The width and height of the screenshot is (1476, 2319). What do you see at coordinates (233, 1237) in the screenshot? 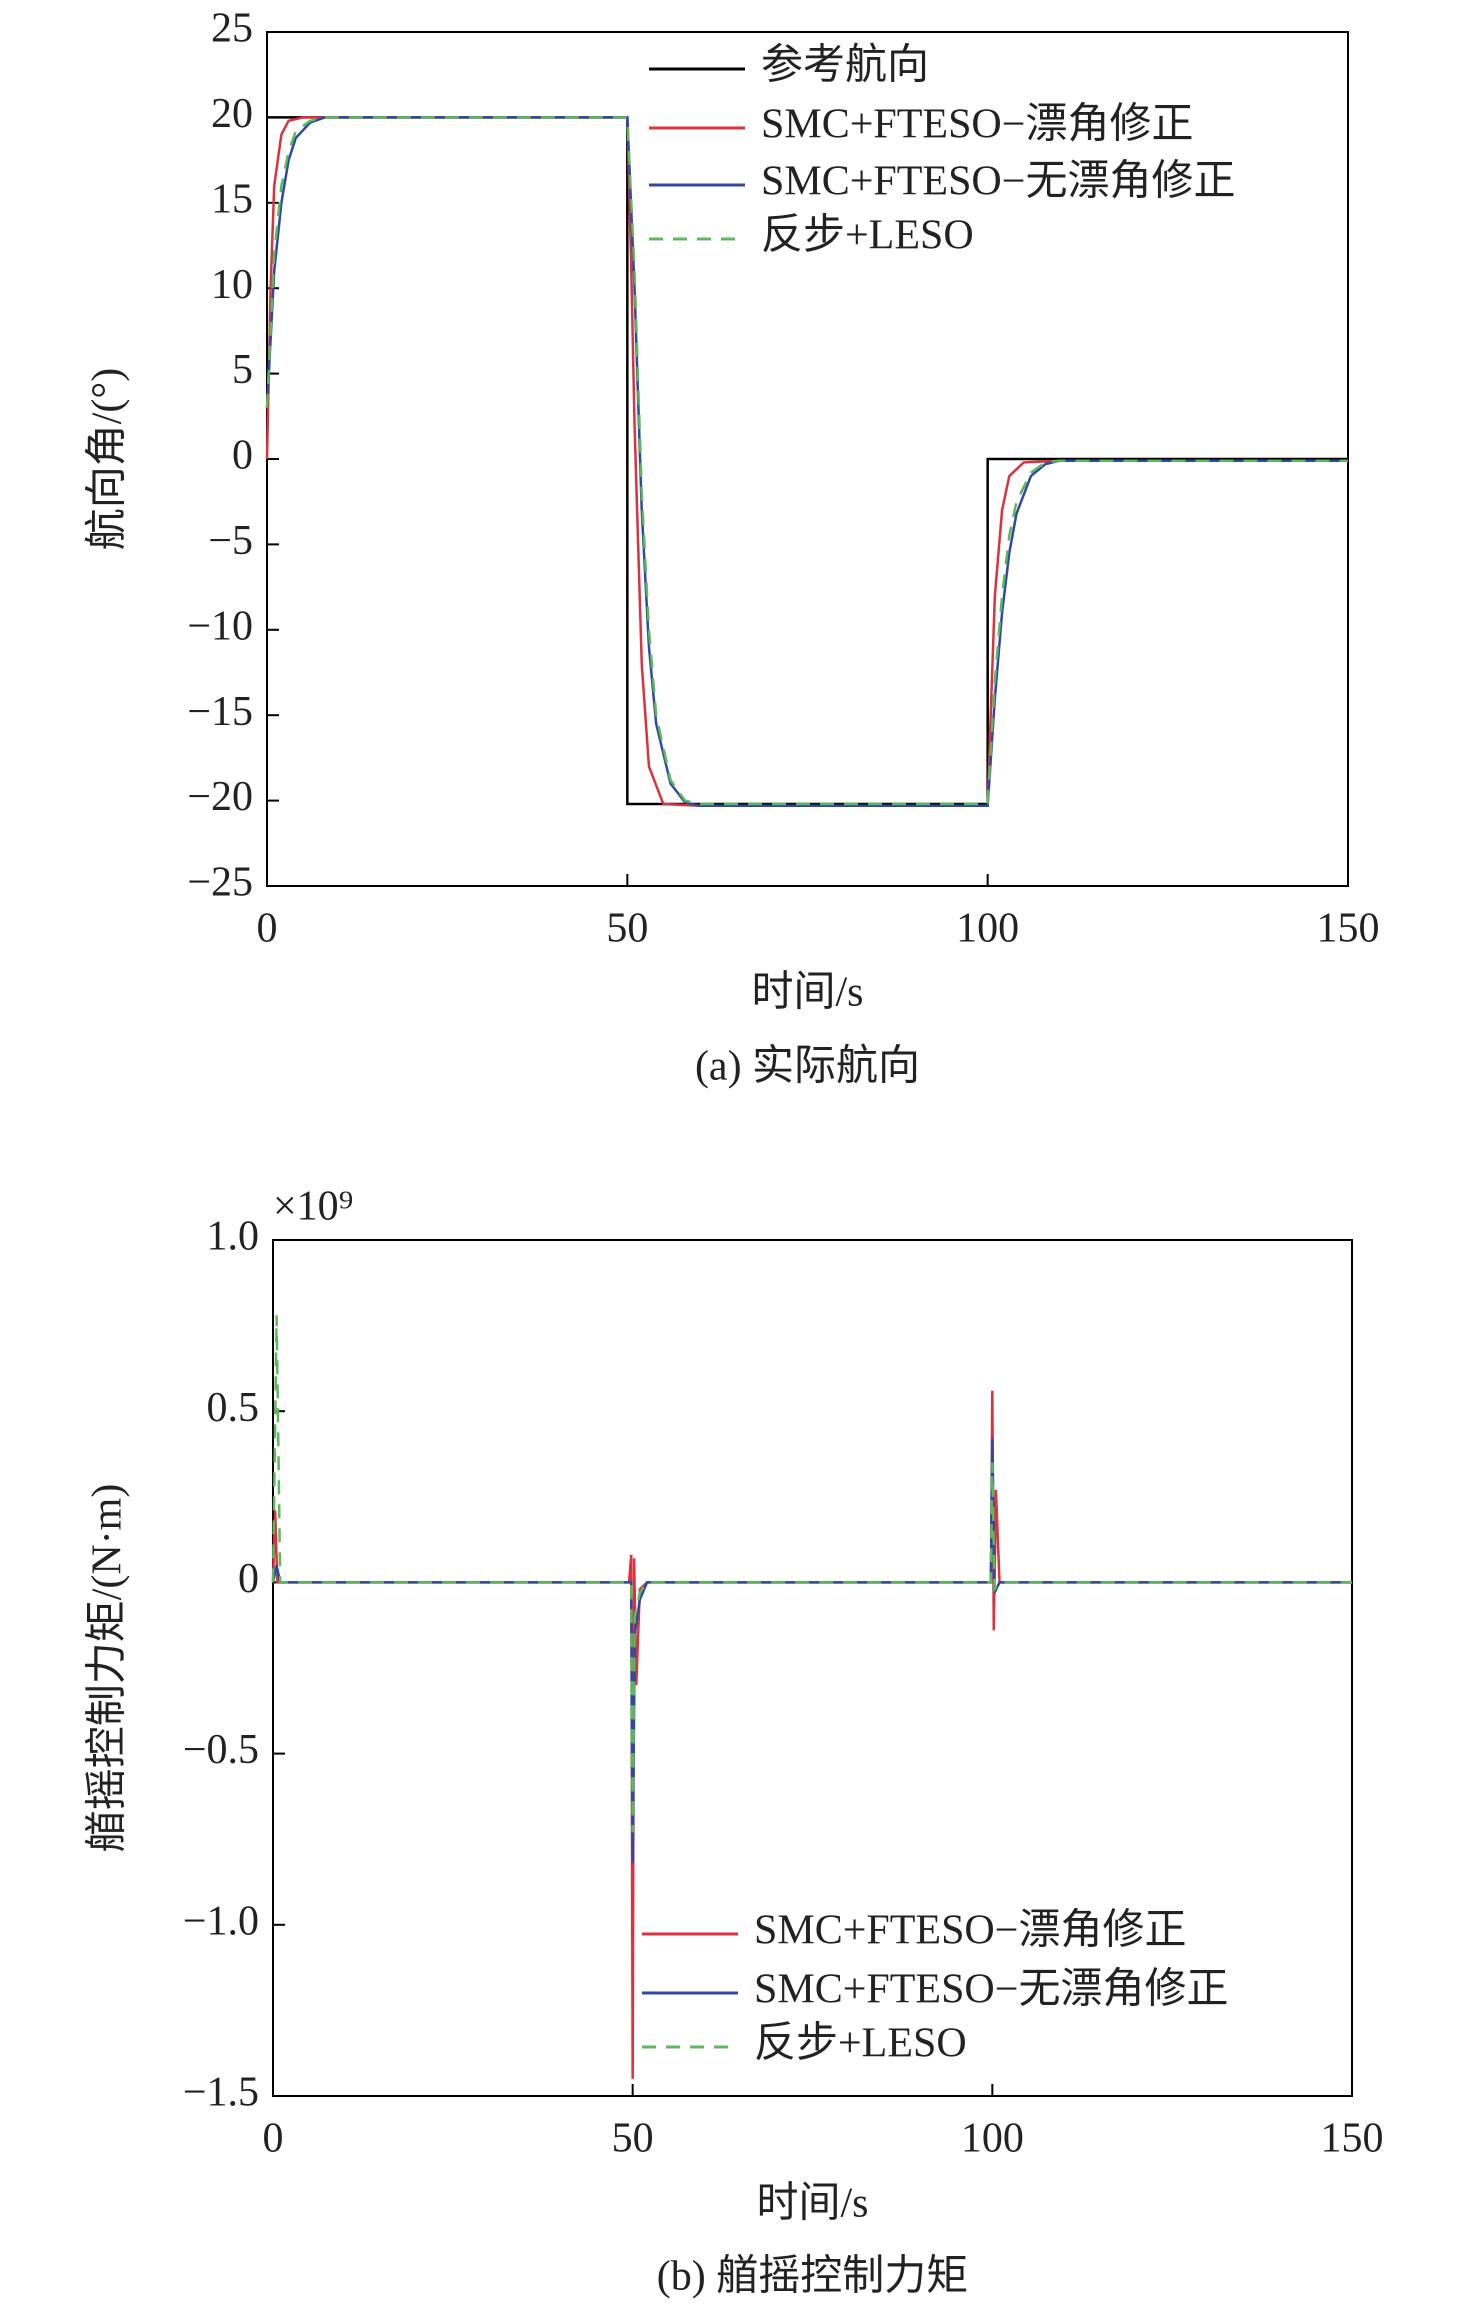
I see `y-tick-label: 1.0` at bounding box center [233, 1237].